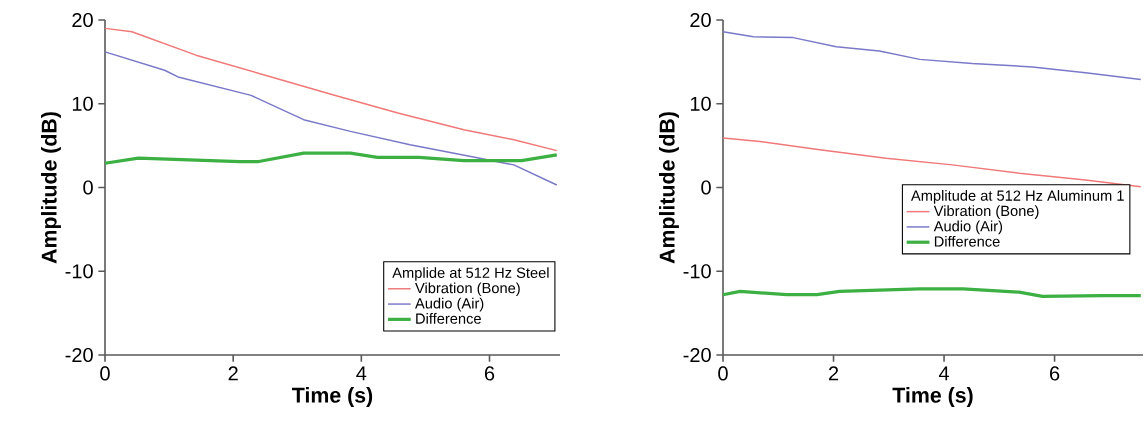  Describe the element at coordinates (1017, 197) in the screenshot. I see `legend-title: Amplitude at 512 Hz Aluminum 1` at that location.